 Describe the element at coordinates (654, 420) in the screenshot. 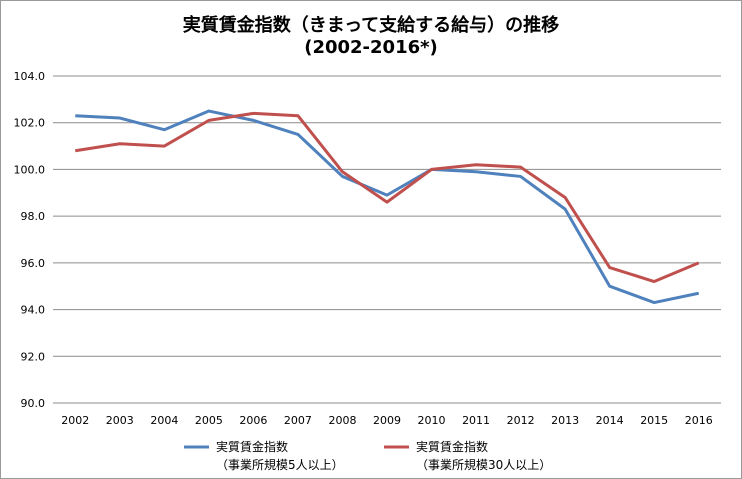

I see `x-tick-label: 2015` at that location.